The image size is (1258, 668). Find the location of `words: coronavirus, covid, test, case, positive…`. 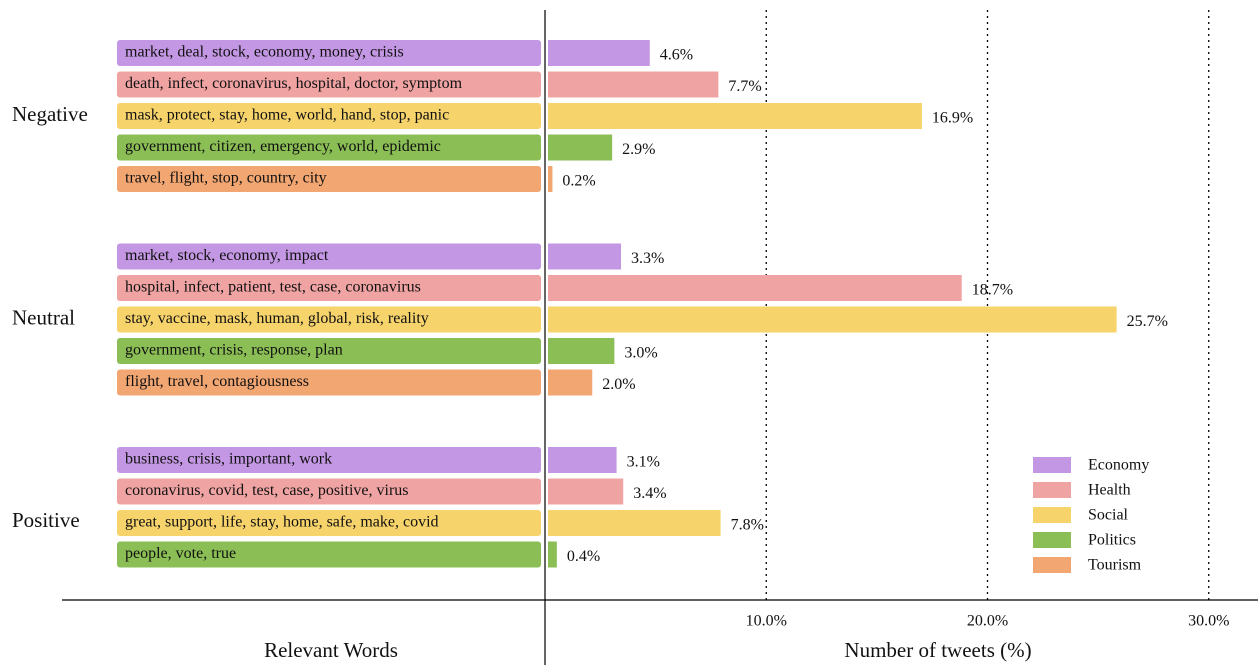

words: coronavirus, covid, test, case, positive… is located at coordinates (267, 490).